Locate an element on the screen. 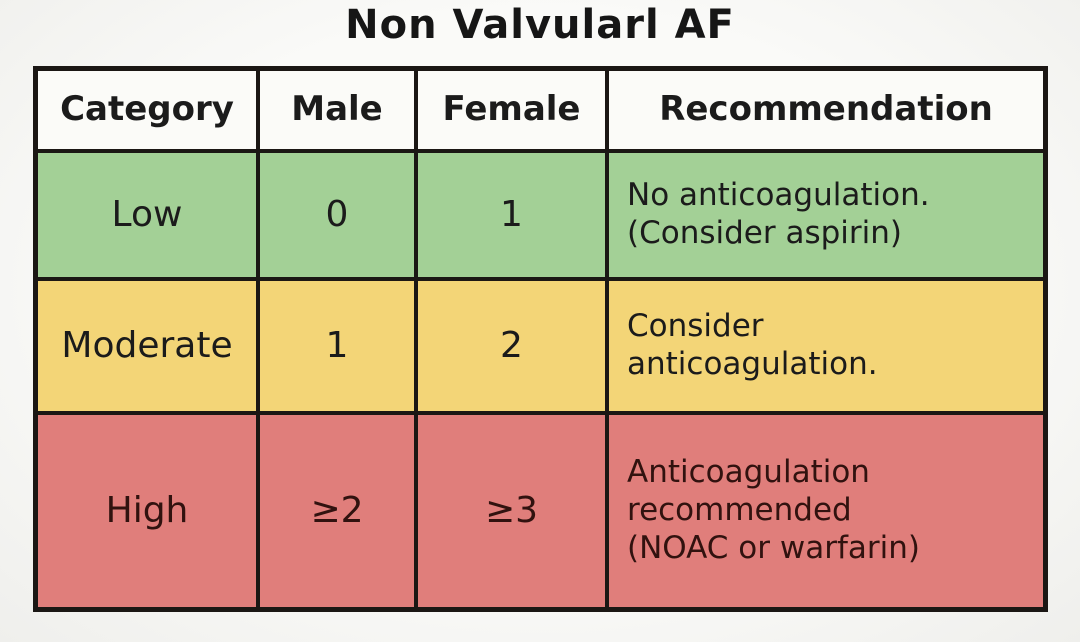 The height and width of the screenshot is (642, 1080). header-female: Female is located at coordinates (511, 110).